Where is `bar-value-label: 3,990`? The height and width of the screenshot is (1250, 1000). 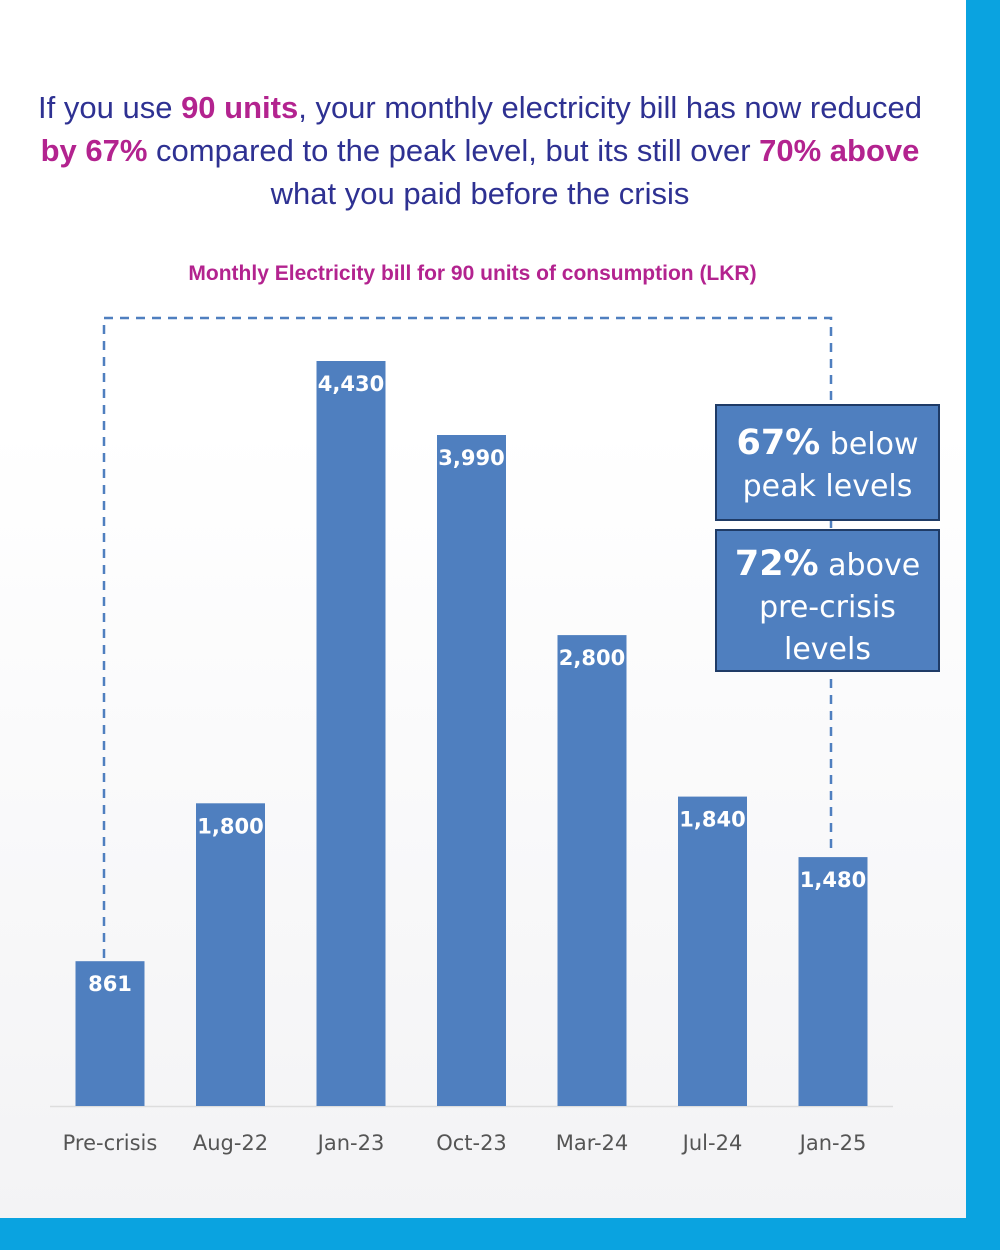 bar-value-label: 3,990 is located at coordinates (471, 458).